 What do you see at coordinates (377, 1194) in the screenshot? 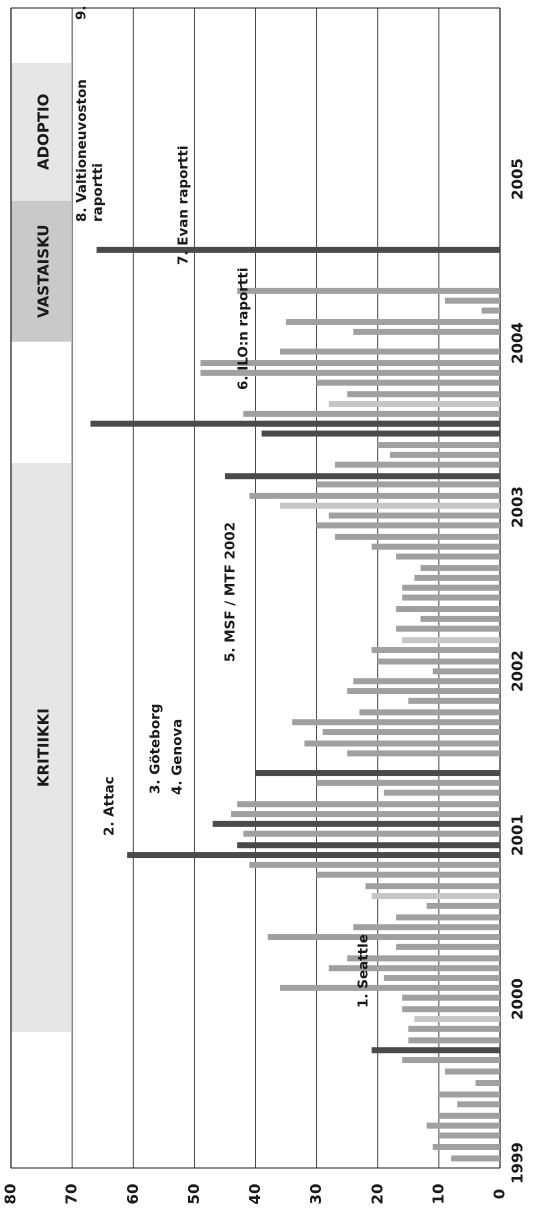
I see `y-tick-label: 20` at bounding box center [377, 1194].